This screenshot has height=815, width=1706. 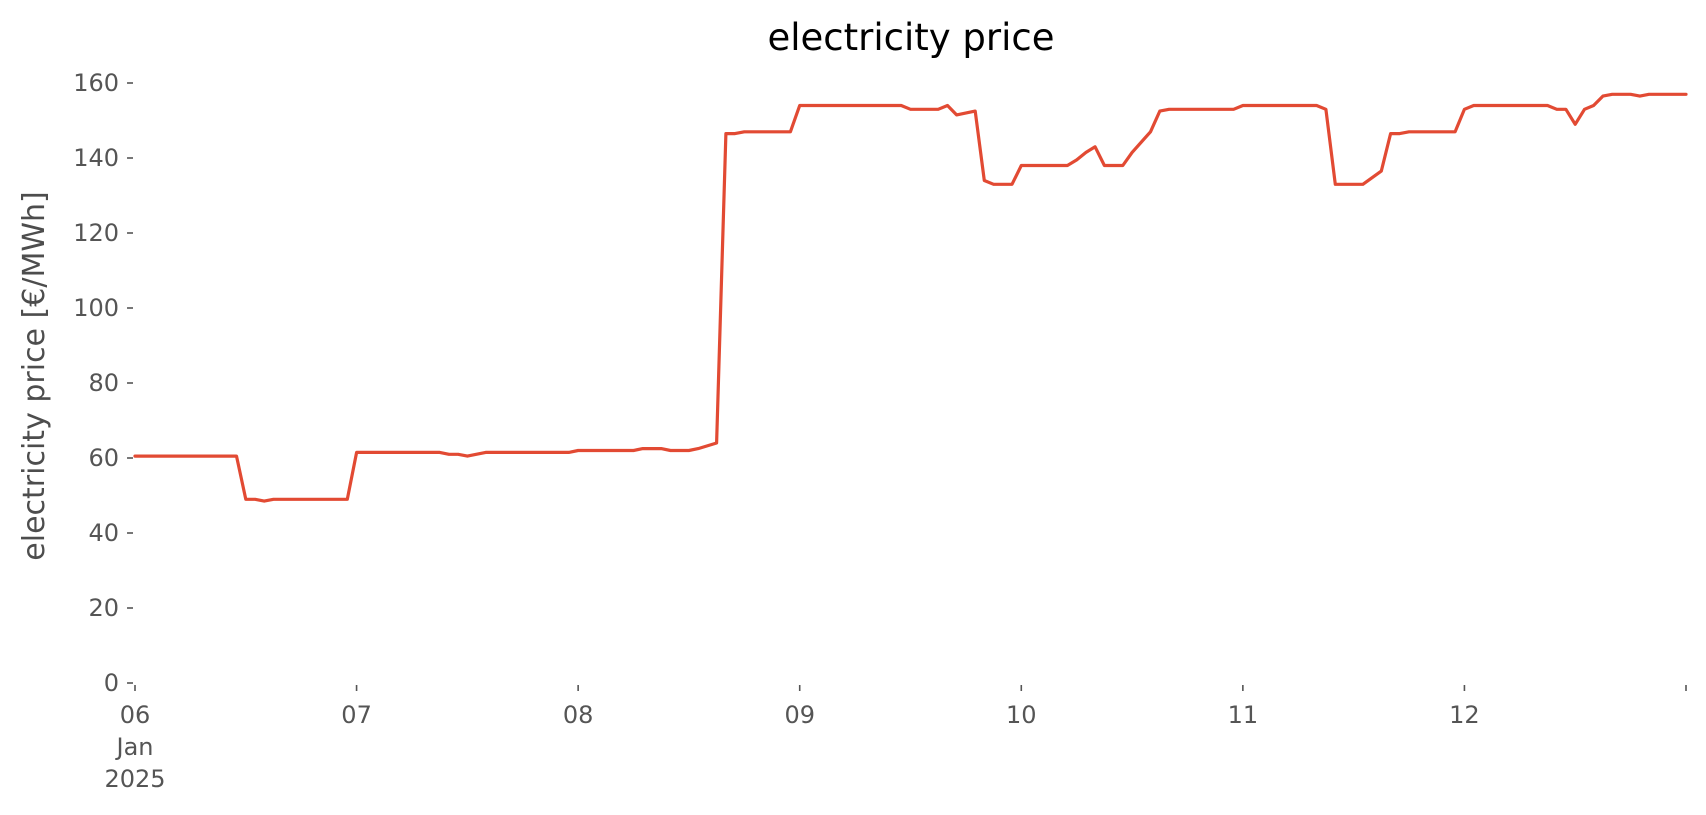 I want to click on y-tick-label: 80, so click(x=103, y=383).